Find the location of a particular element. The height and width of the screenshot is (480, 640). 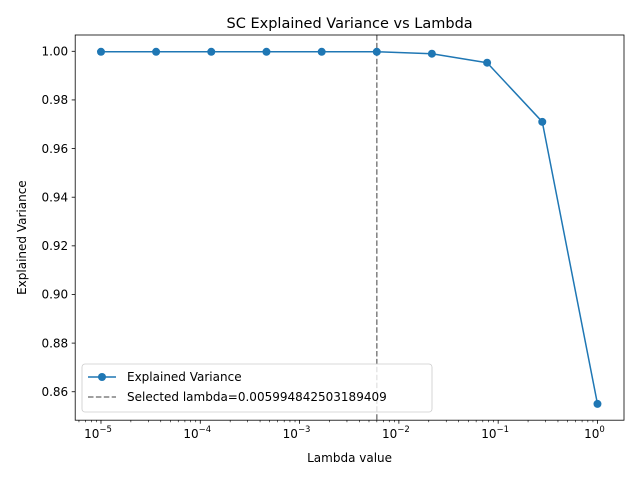

x-tick-label: 10⁻⁴ is located at coordinates (197, 433).